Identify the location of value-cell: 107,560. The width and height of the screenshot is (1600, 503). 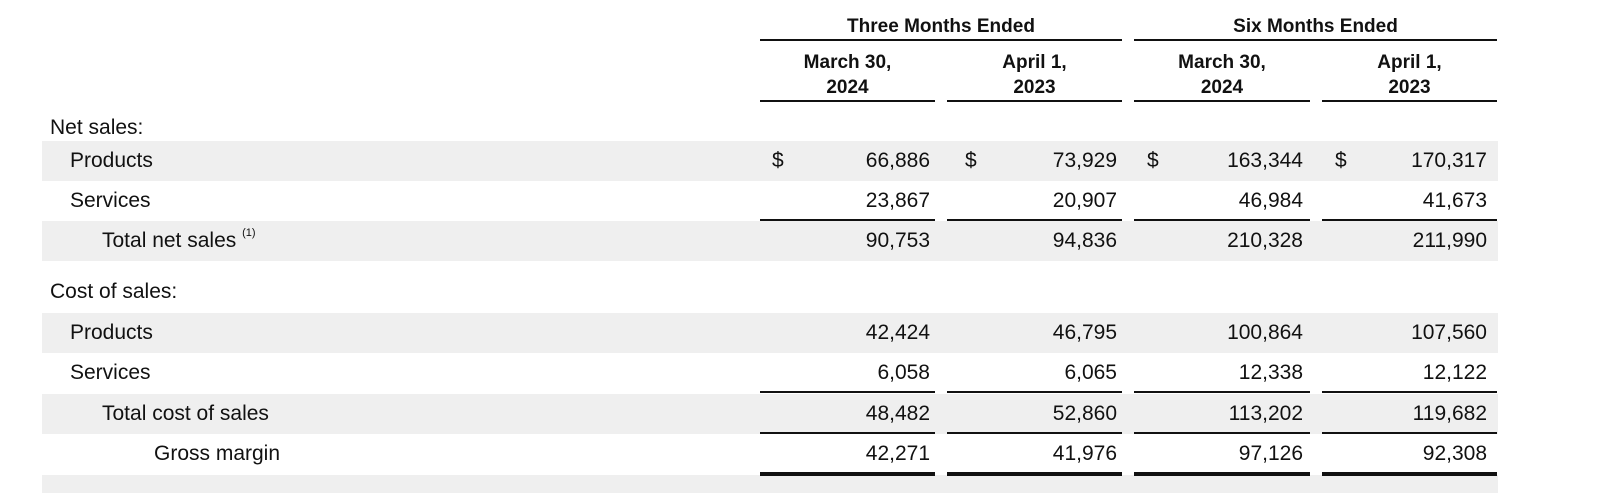
(1449, 332).